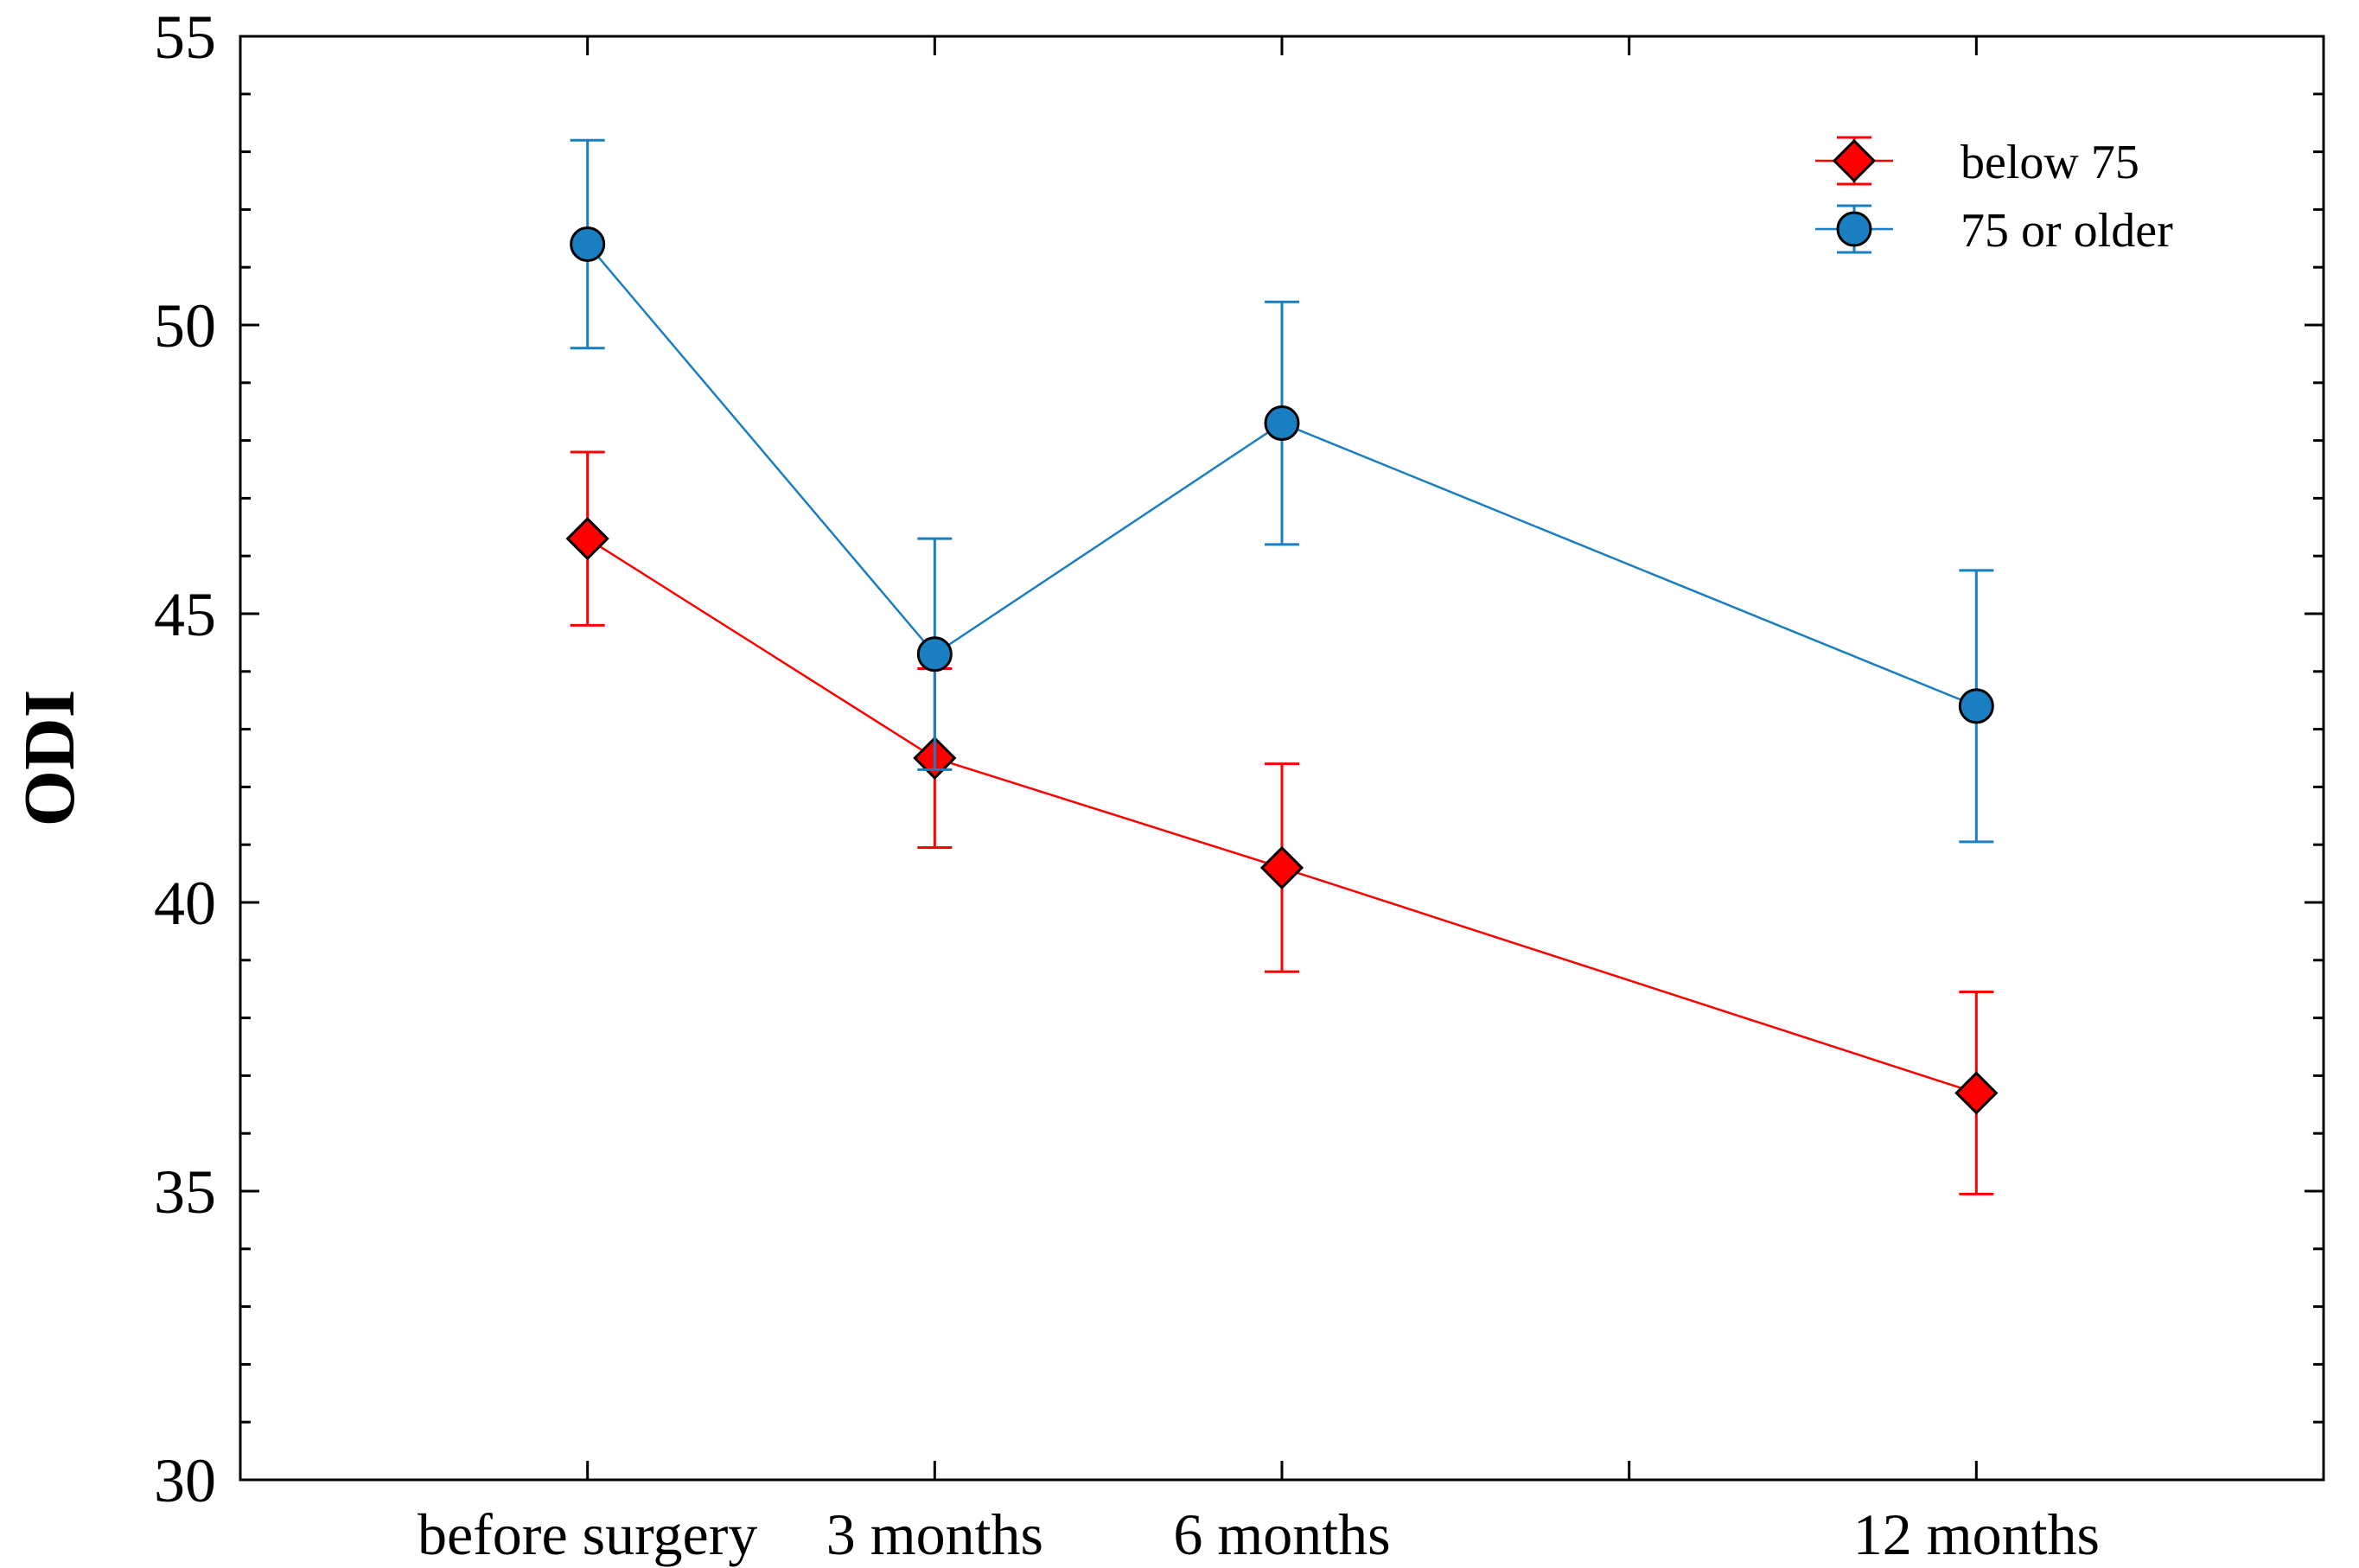  Describe the element at coordinates (588, 1534) in the screenshot. I see `x-category-label: before surgery` at that location.